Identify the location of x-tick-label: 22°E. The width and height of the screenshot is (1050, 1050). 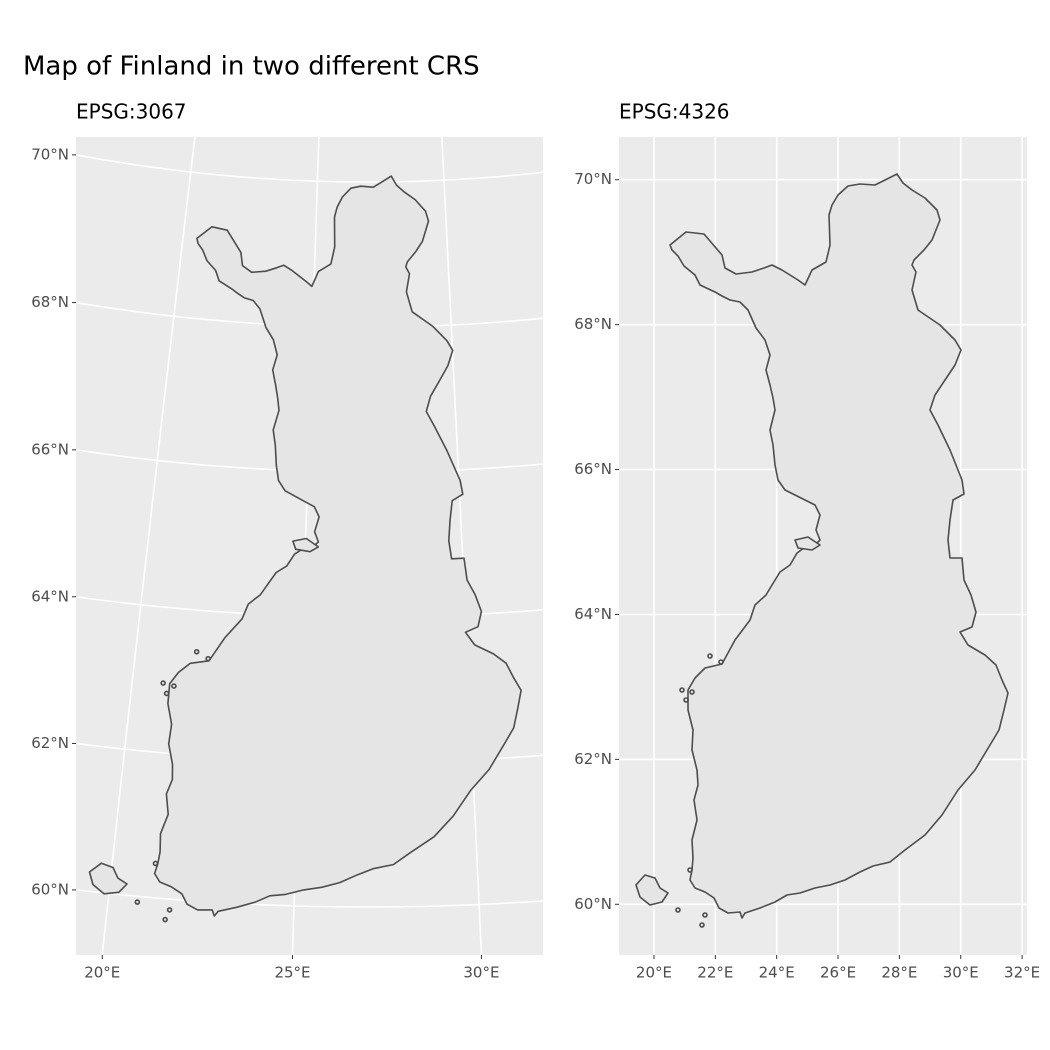
(715, 973).